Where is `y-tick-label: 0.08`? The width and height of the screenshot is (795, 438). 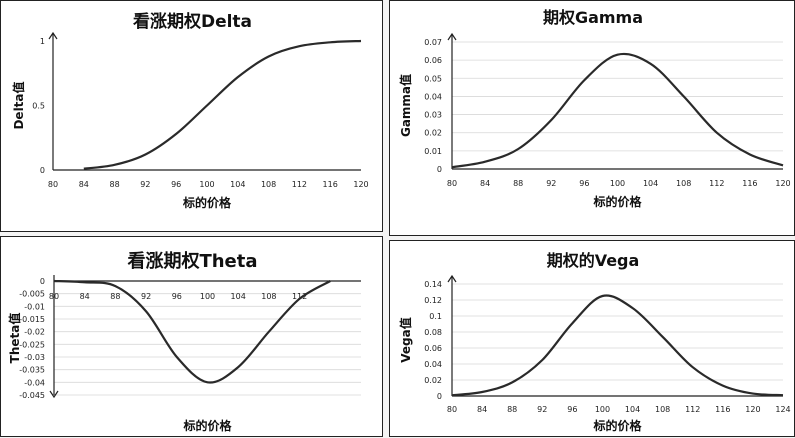 y-tick-label: 0.08 is located at coordinates (433, 332).